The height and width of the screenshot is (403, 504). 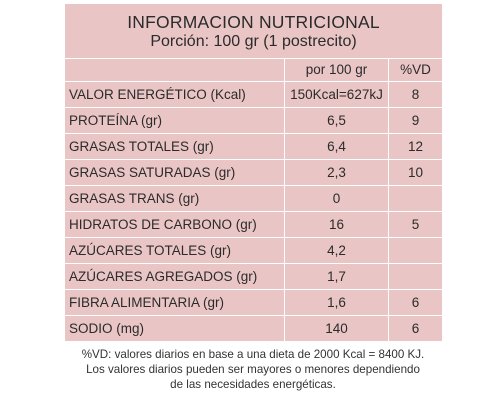 What do you see at coordinates (174, 224) in the screenshot?
I see `nutrient-name: HIDRATOS DE CARBONO (gr)` at bounding box center [174, 224].